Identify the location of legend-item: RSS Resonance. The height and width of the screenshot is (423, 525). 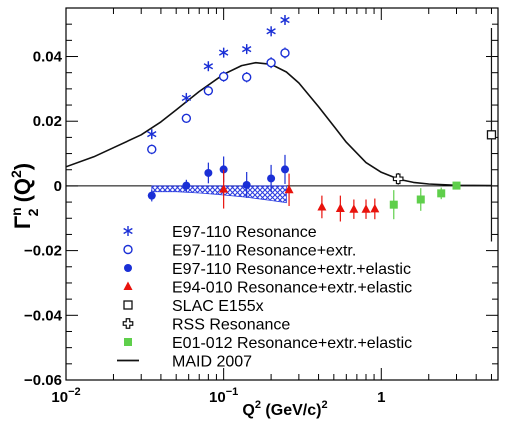
(206, 325).